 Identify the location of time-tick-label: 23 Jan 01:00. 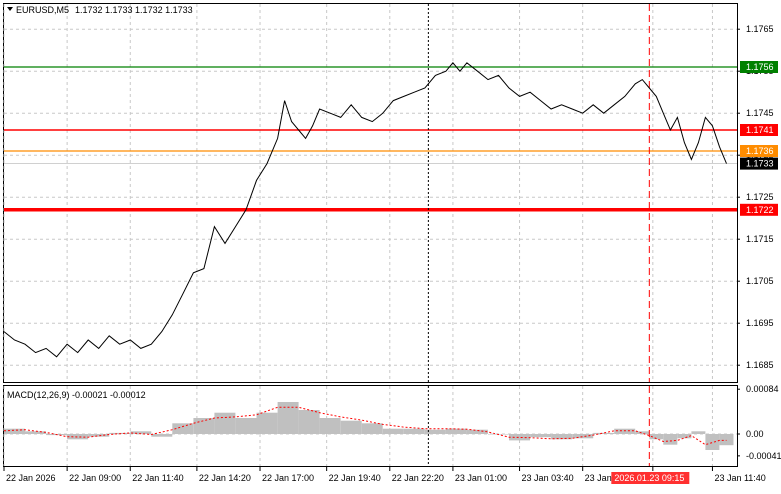
(481, 478).